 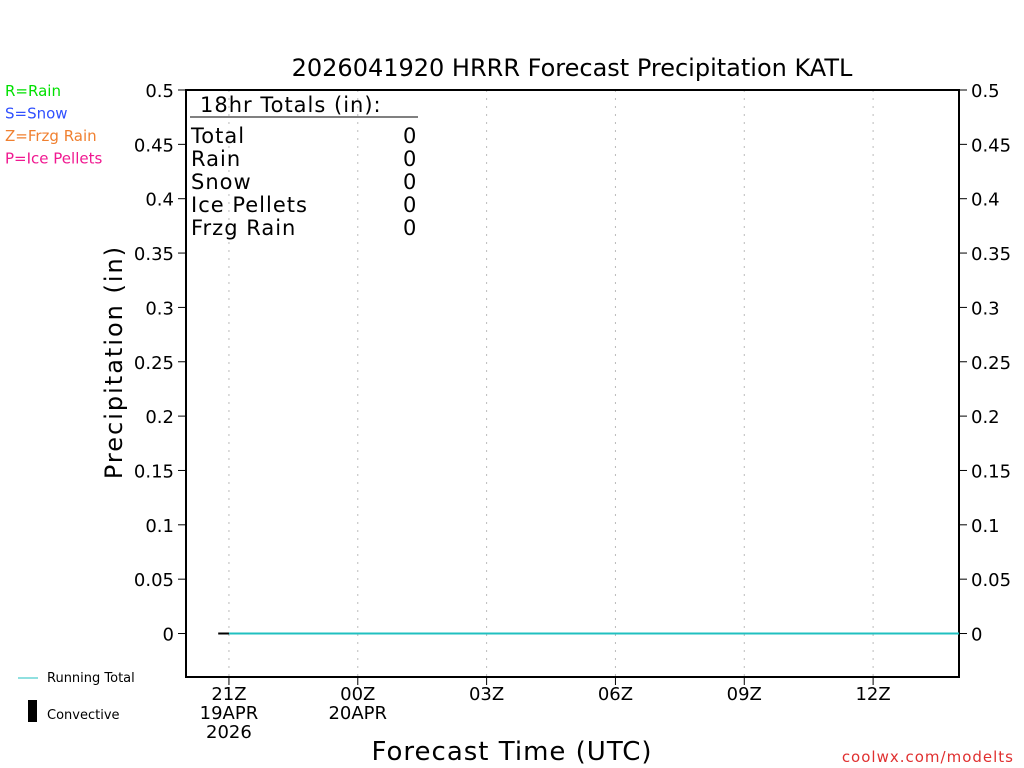 What do you see at coordinates (217, 136) in the screenshot?
I see `totals-row-label: Total` at bounding box center [217, 136].